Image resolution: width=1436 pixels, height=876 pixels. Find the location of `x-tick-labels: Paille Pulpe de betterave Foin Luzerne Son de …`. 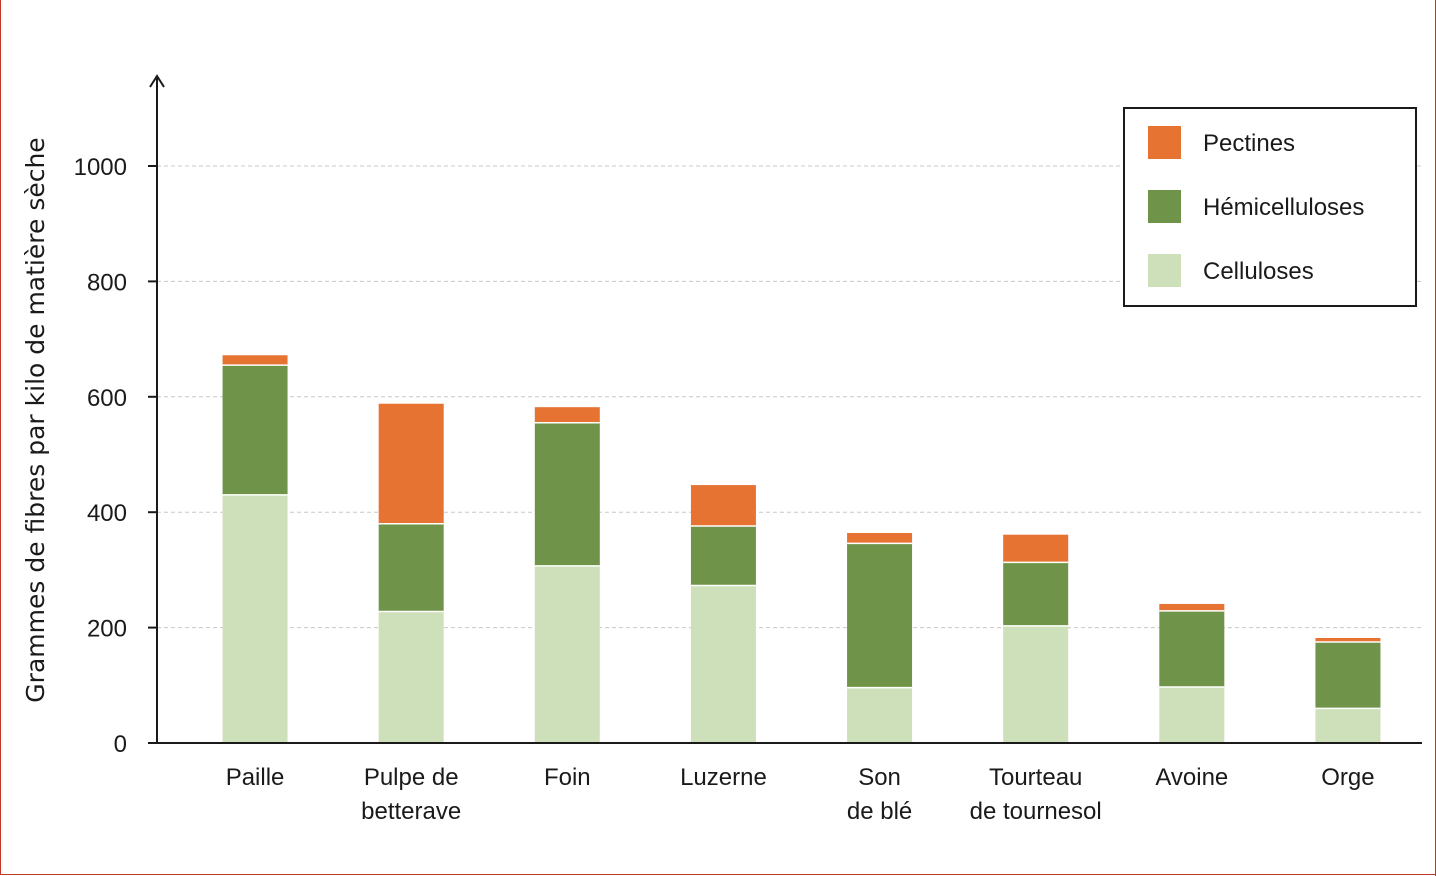

x-tick-labels: Paille Pulpe de betterave Foin Luzerne Son de … is located at coordinates (800, 794).